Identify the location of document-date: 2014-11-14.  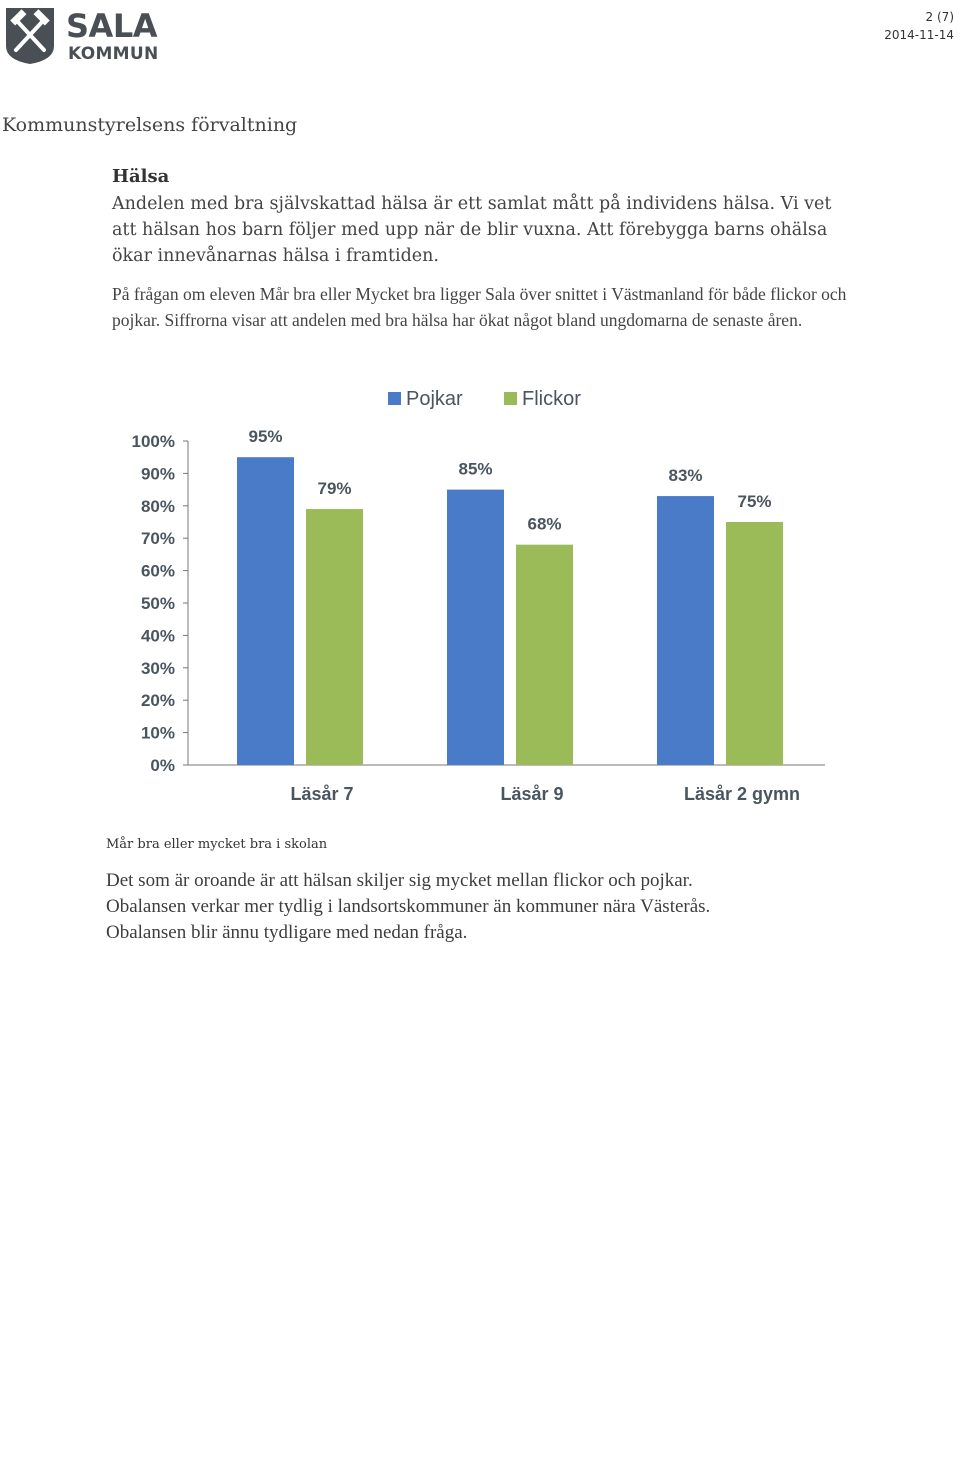
(919, 35).